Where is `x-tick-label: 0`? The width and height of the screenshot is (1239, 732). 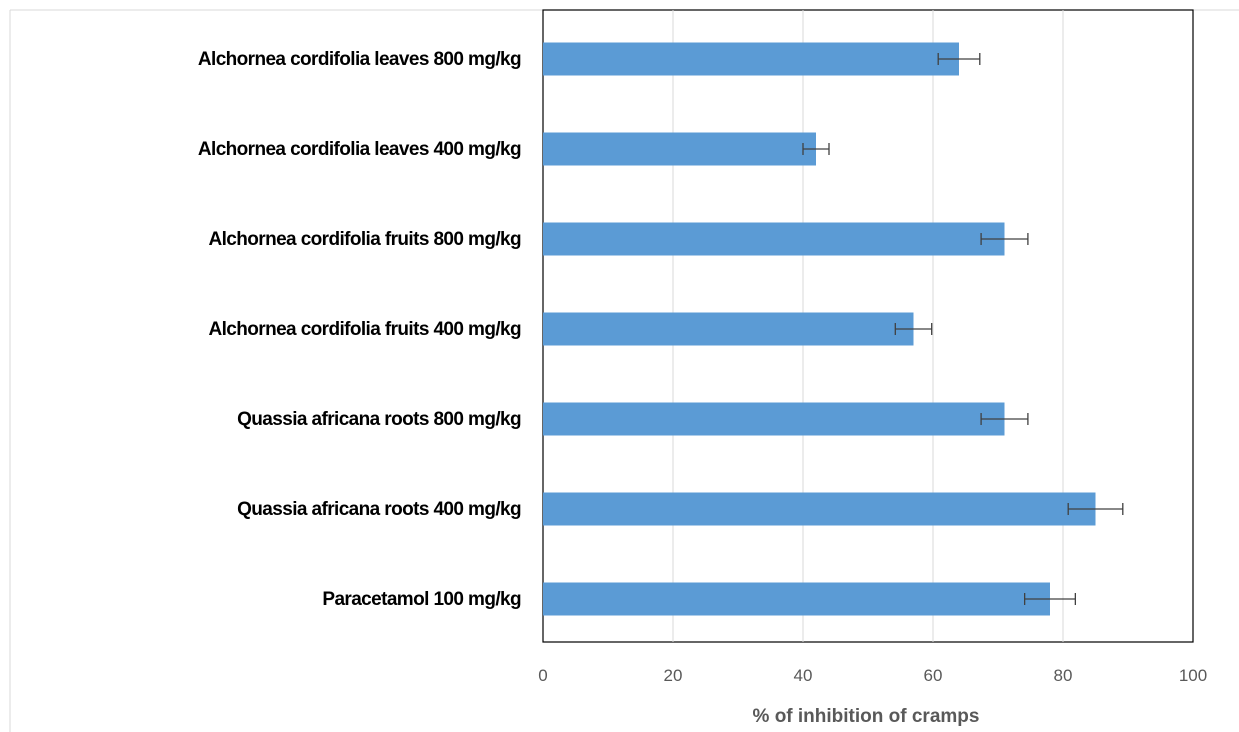
x-tick-label: 0 is located at coordinates (542, 675).